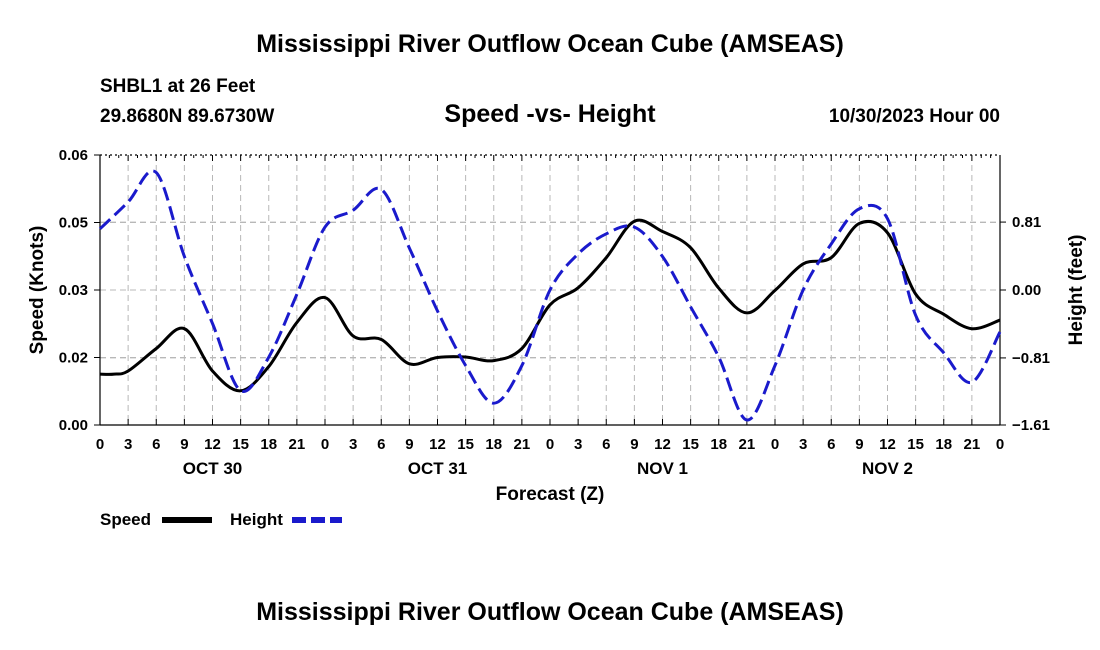 Image resolution: width=1100 pixels, height=650 pixels. I want to click on y2-tick-label: −0.81, so click(1031, 358).